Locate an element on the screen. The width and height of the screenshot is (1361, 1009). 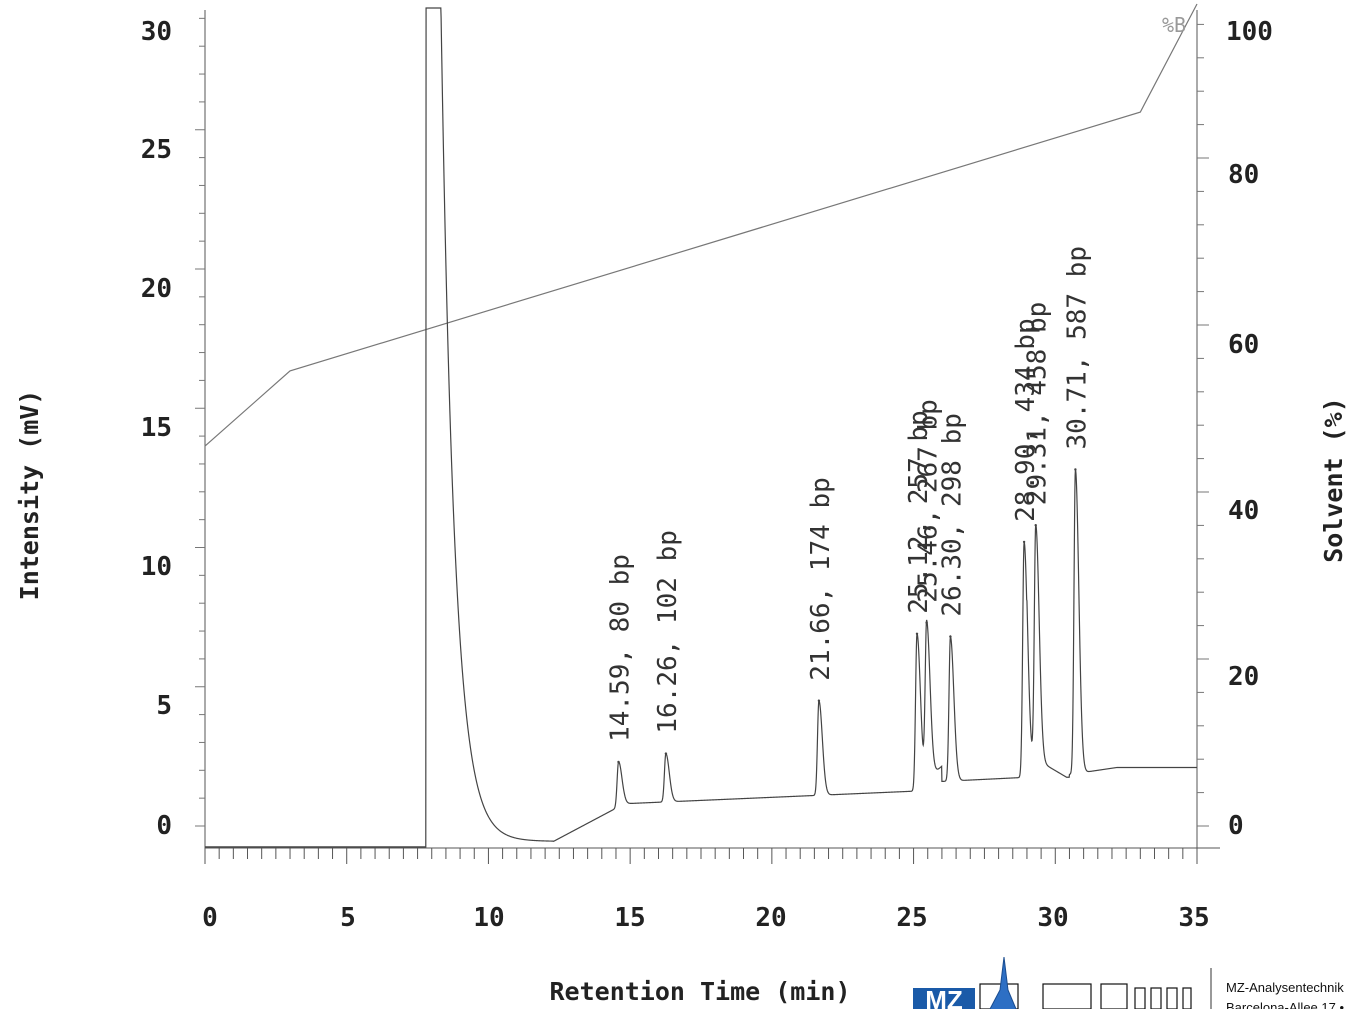
x-tick-label: 15 is located at coordinates (629, 918).